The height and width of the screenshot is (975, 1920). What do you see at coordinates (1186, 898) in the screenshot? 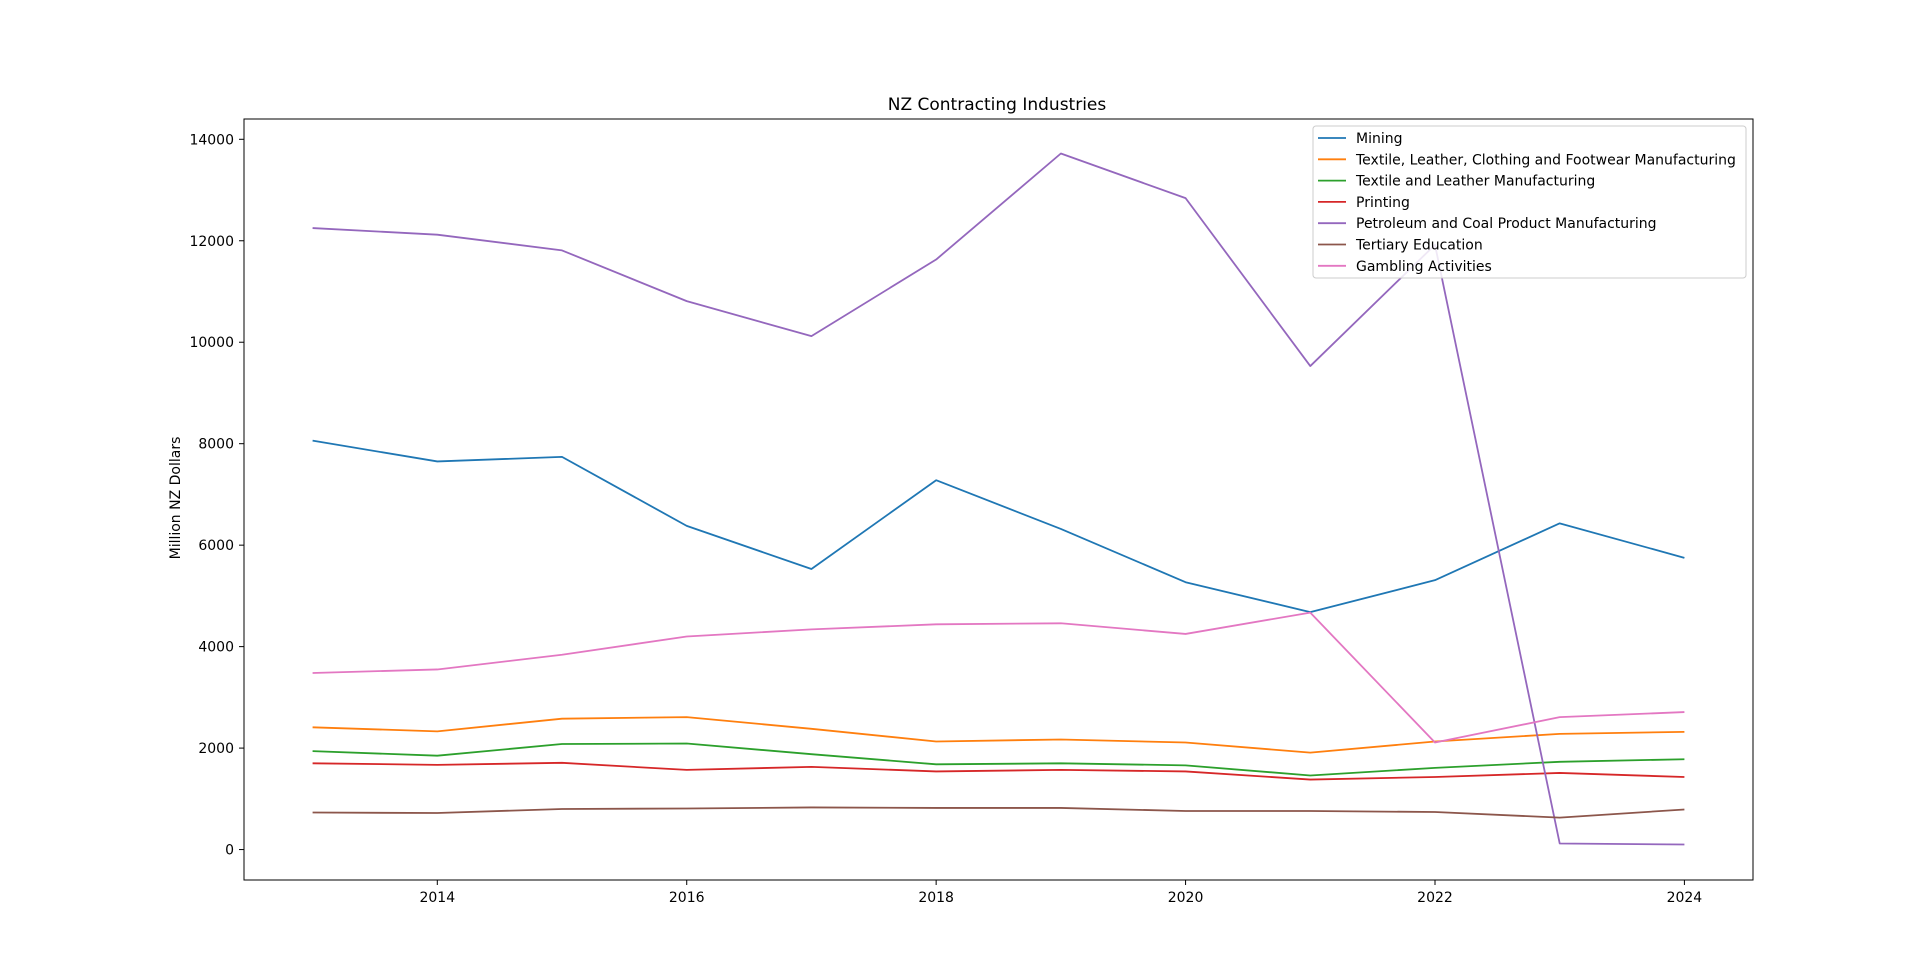
I see `x-tick-label: 2020` at bounding box center [1186, 898].